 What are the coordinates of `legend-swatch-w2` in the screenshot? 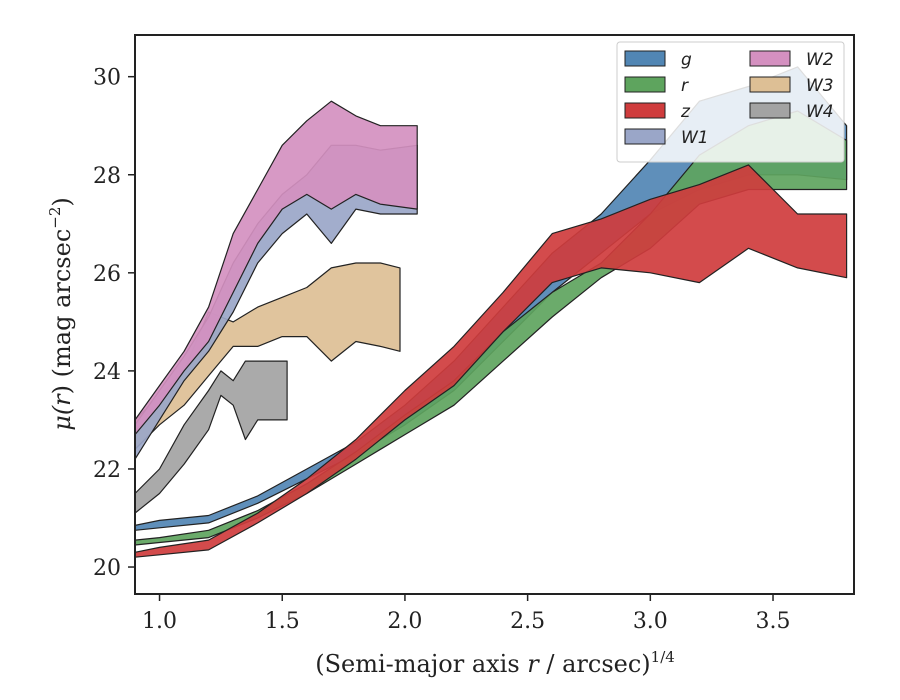 It's located at (770, 58).